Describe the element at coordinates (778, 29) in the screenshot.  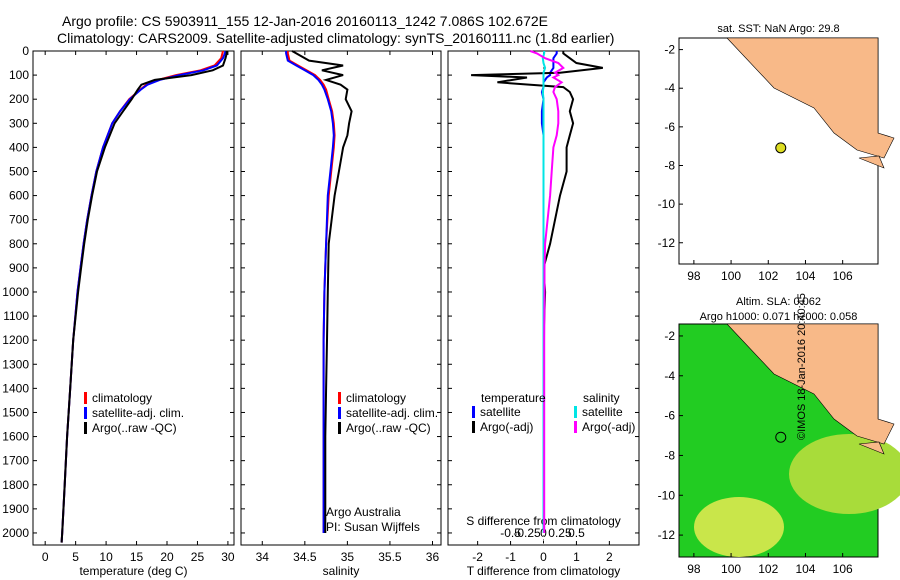
I see `sst-map-title: sat. SST: NaN Argo: 29.8` at that location.